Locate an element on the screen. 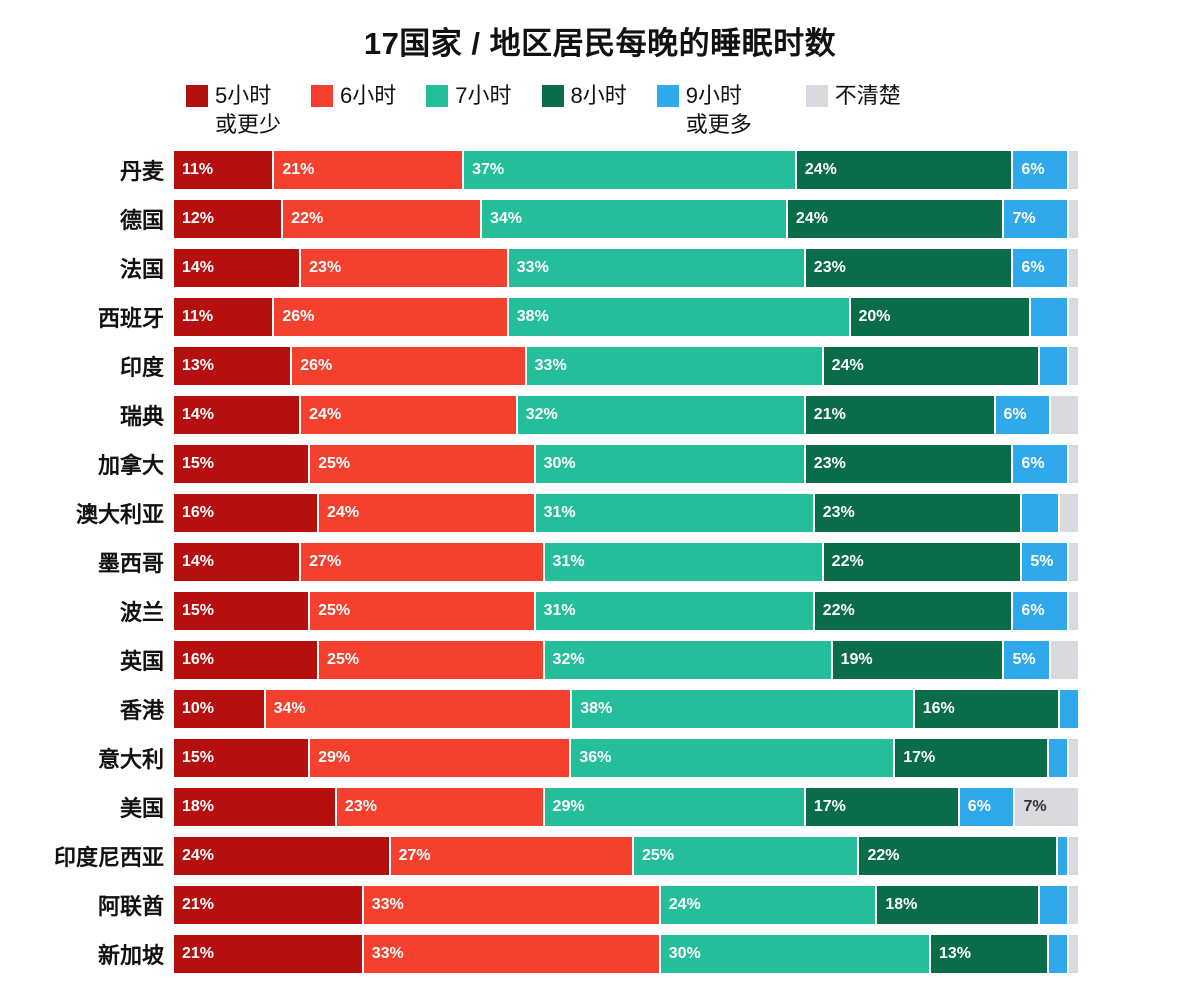  chart-row: 加拿大 15% 25% 30% 23% 6% is located at coordinates (600, 464).